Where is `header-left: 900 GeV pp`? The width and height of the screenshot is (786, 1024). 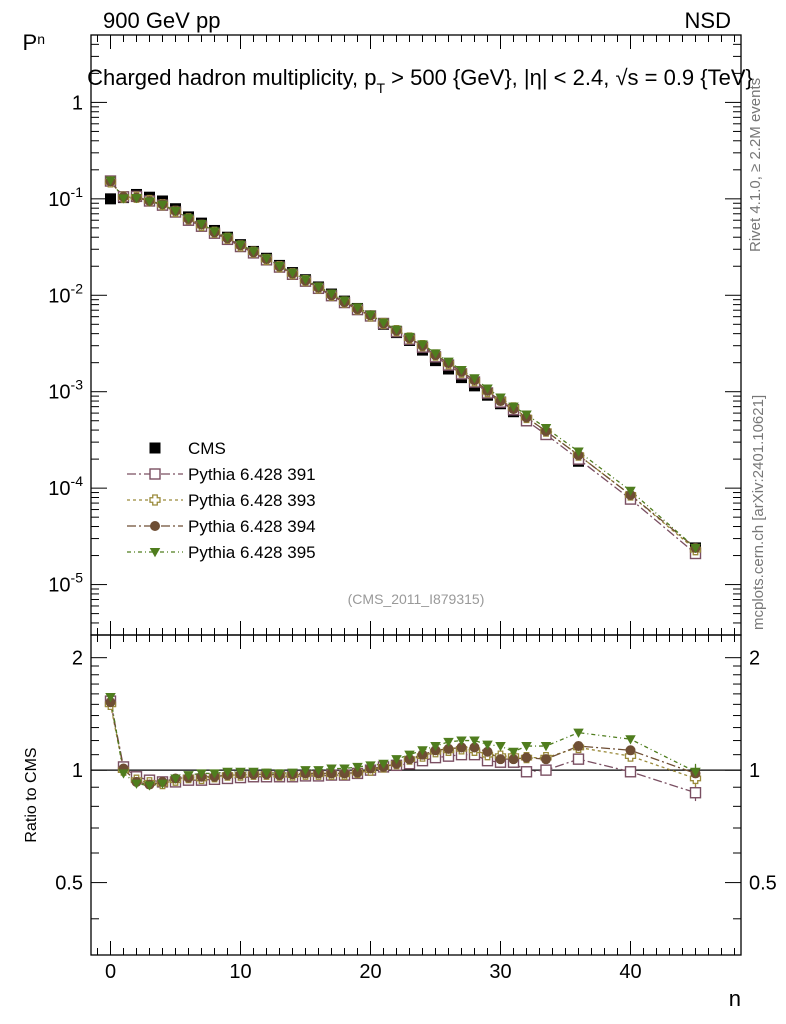
header-left: 900 GeV pp is located at coordinates (161, 20).